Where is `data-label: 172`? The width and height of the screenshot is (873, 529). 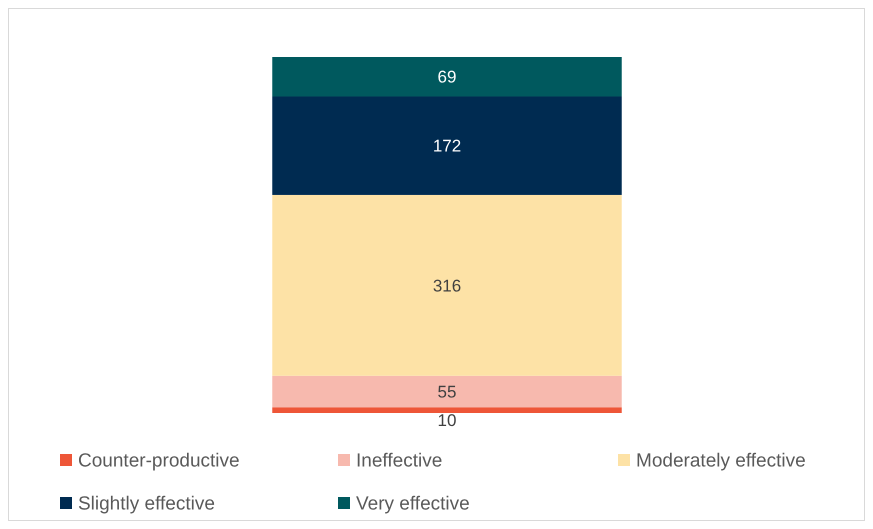
data-label: 172 is located at coordinates (447, 146).